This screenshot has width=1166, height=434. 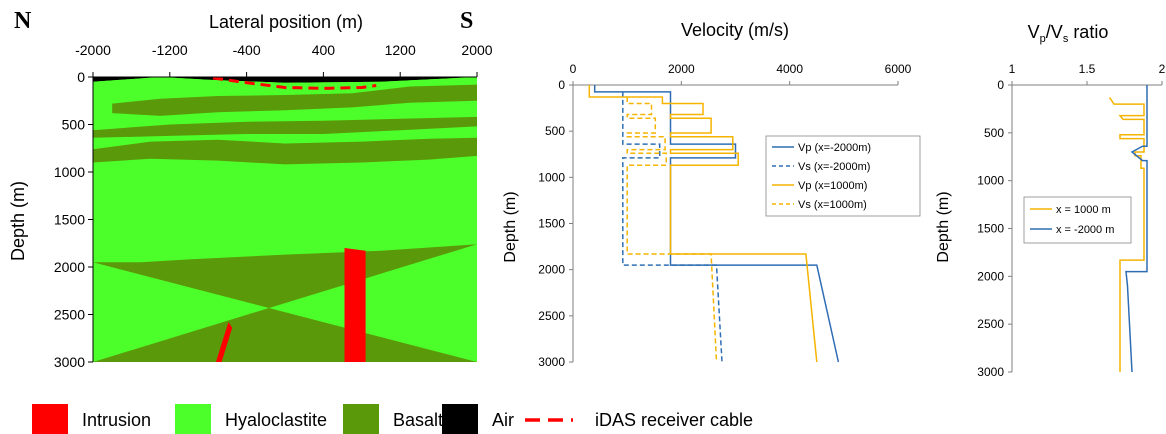 What do you see at coordinates (418, 420) in the screenshot?
I see `legend-basalt-label: Basalt` at bounding box center [418, 420].